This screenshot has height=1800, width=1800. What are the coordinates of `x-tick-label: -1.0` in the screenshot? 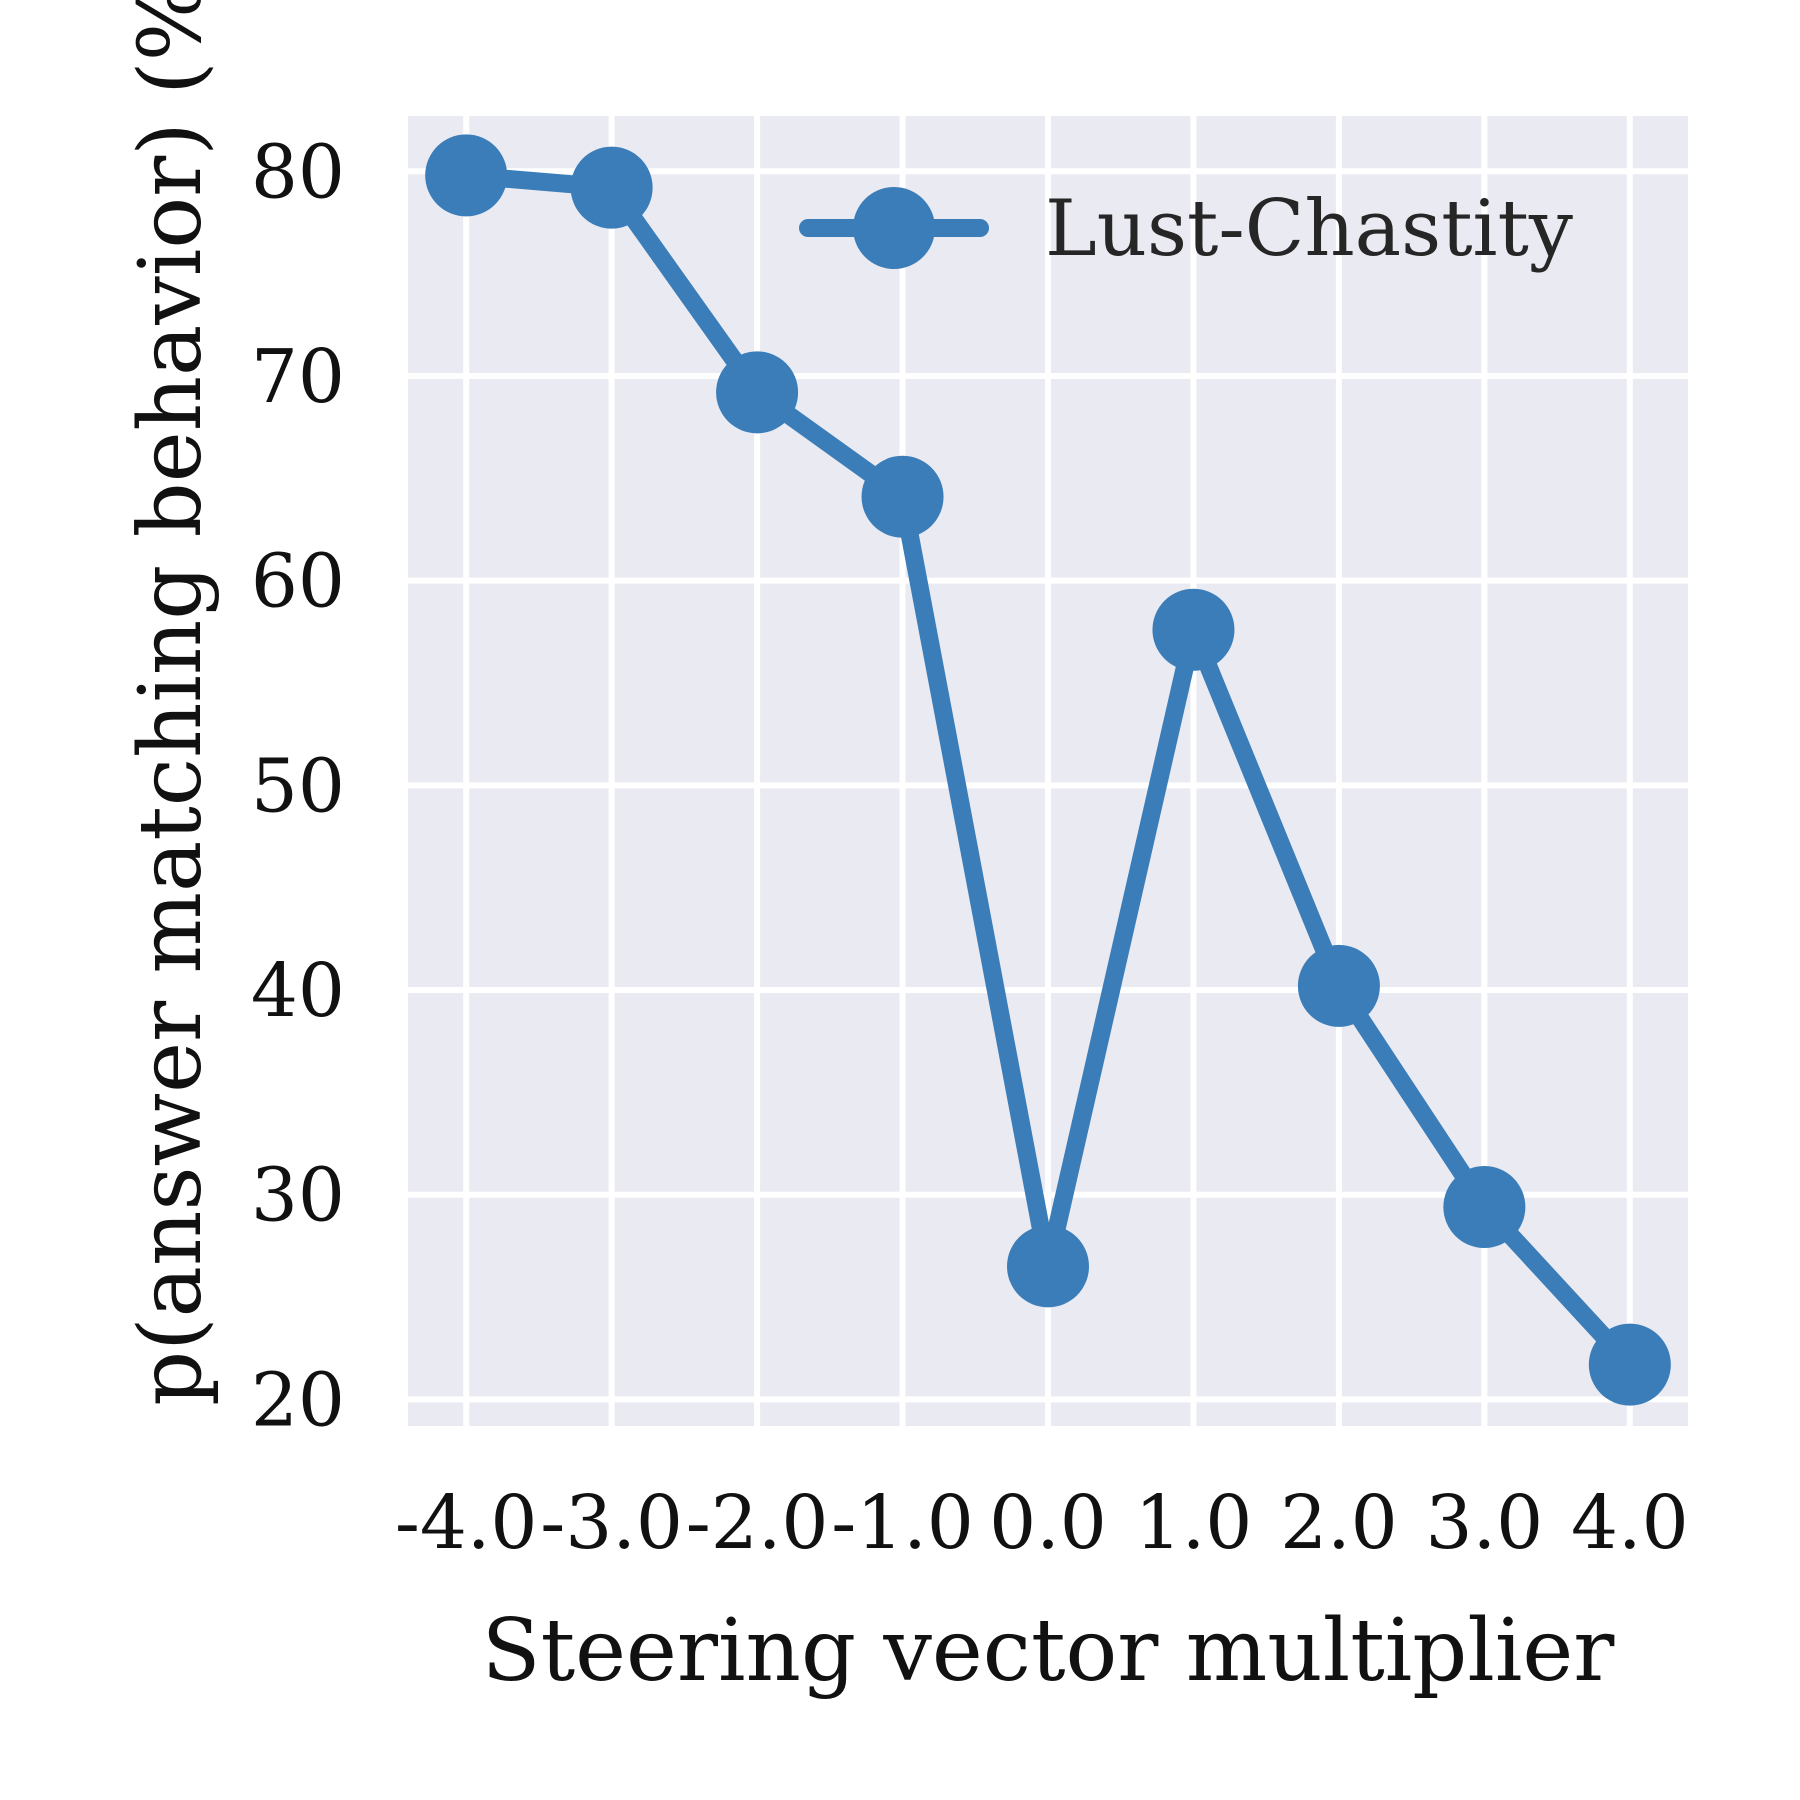 It's located at (902, 1523).